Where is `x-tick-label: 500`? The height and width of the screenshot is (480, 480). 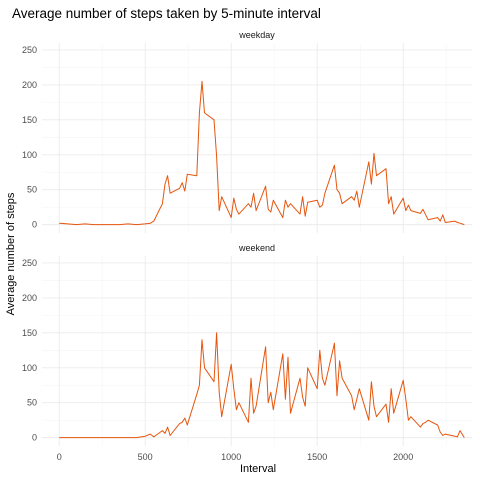 x-tick-label: 500 is located at coordinates (145, 457).